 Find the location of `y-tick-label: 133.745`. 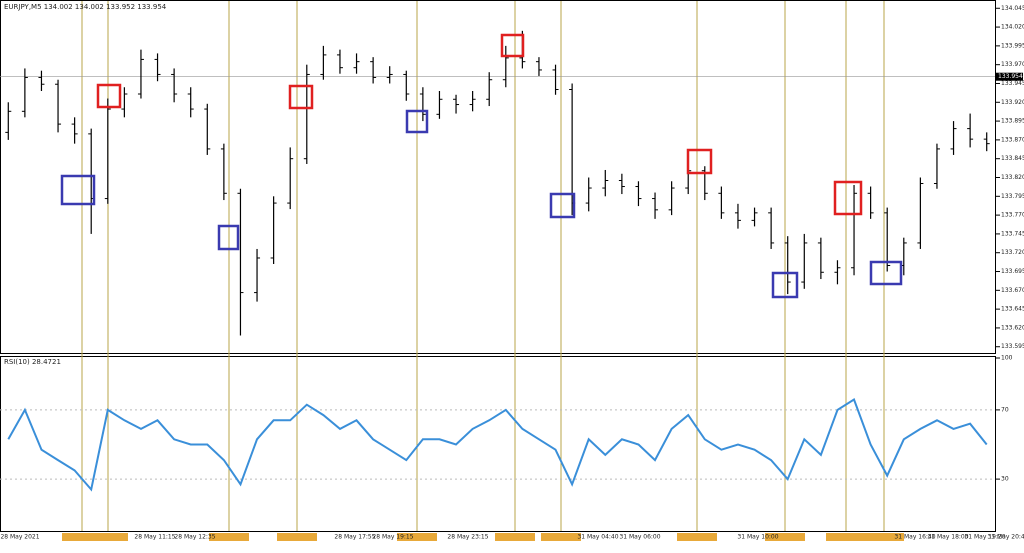

y-tick-label: 133.745 is located at coordinates (1012, 233).